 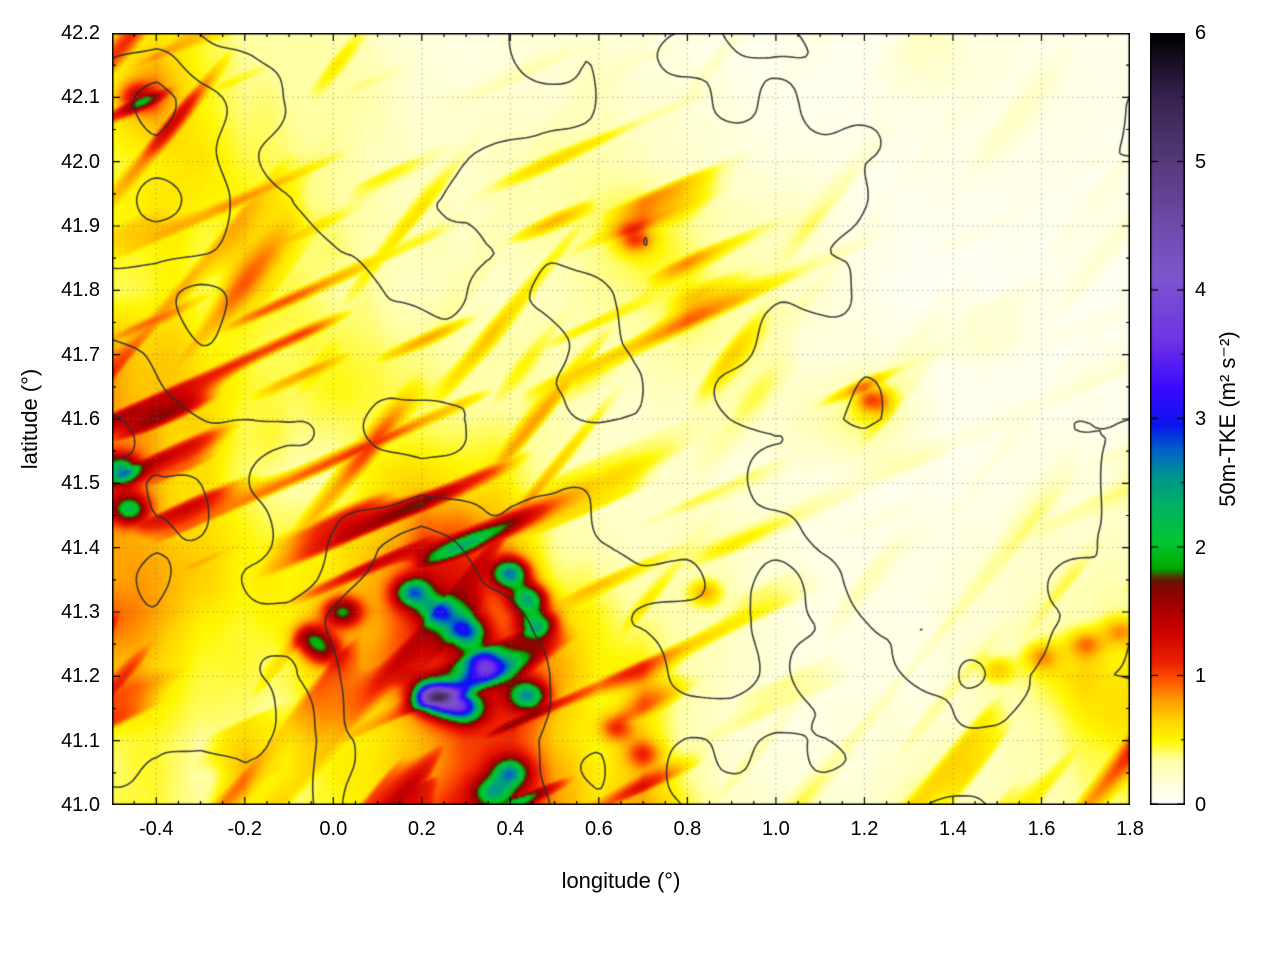 What do you see at coordinates (80, 226) in the screenshot?
I see `y-tick-label: 41.9` at bounding box center [80, 226].